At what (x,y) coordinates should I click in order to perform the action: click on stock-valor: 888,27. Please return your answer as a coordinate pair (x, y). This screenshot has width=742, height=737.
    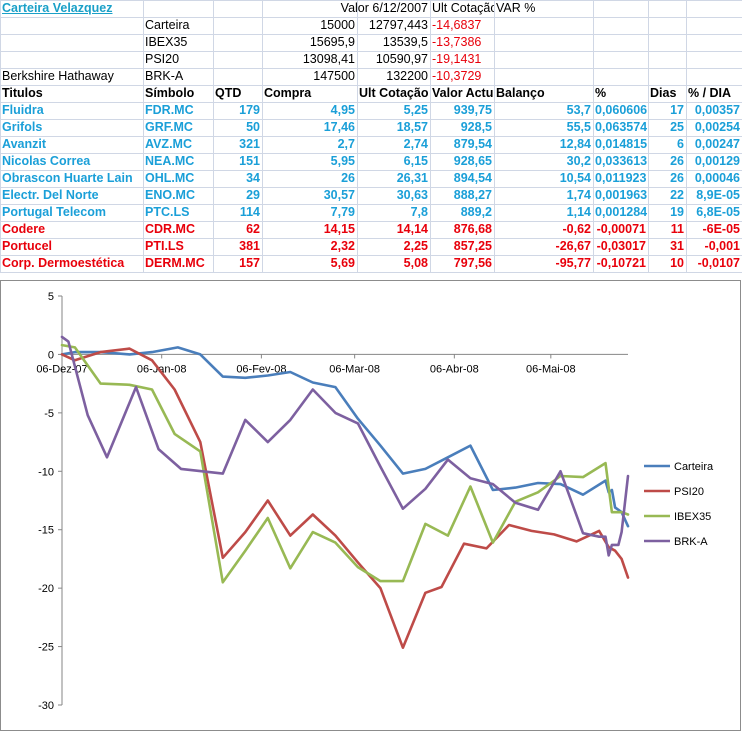
    Looking at the image, I should click on (472, 195).